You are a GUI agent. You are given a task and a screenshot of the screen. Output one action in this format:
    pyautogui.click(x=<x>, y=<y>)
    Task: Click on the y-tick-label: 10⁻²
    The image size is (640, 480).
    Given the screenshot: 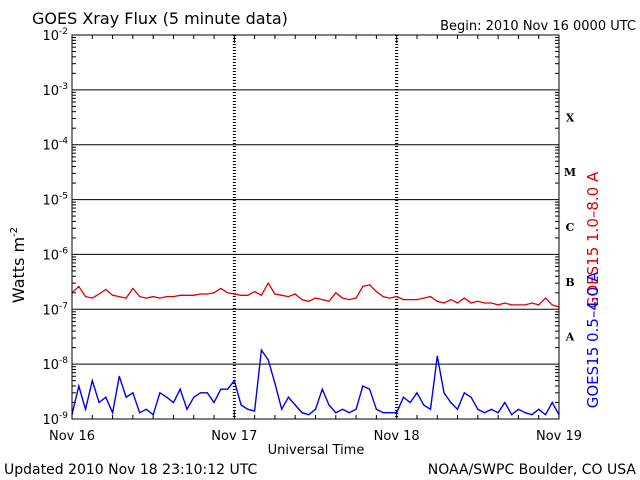 What is the action you would take?
    pyautogui.click(x=55, y=35)
    